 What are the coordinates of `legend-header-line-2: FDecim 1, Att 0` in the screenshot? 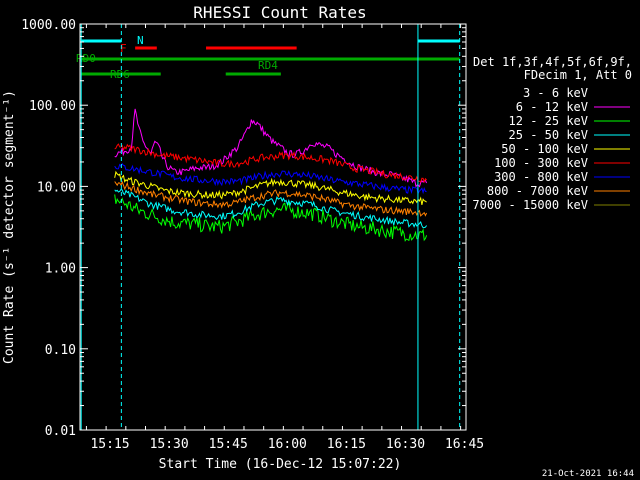 It's located at (578, 75).